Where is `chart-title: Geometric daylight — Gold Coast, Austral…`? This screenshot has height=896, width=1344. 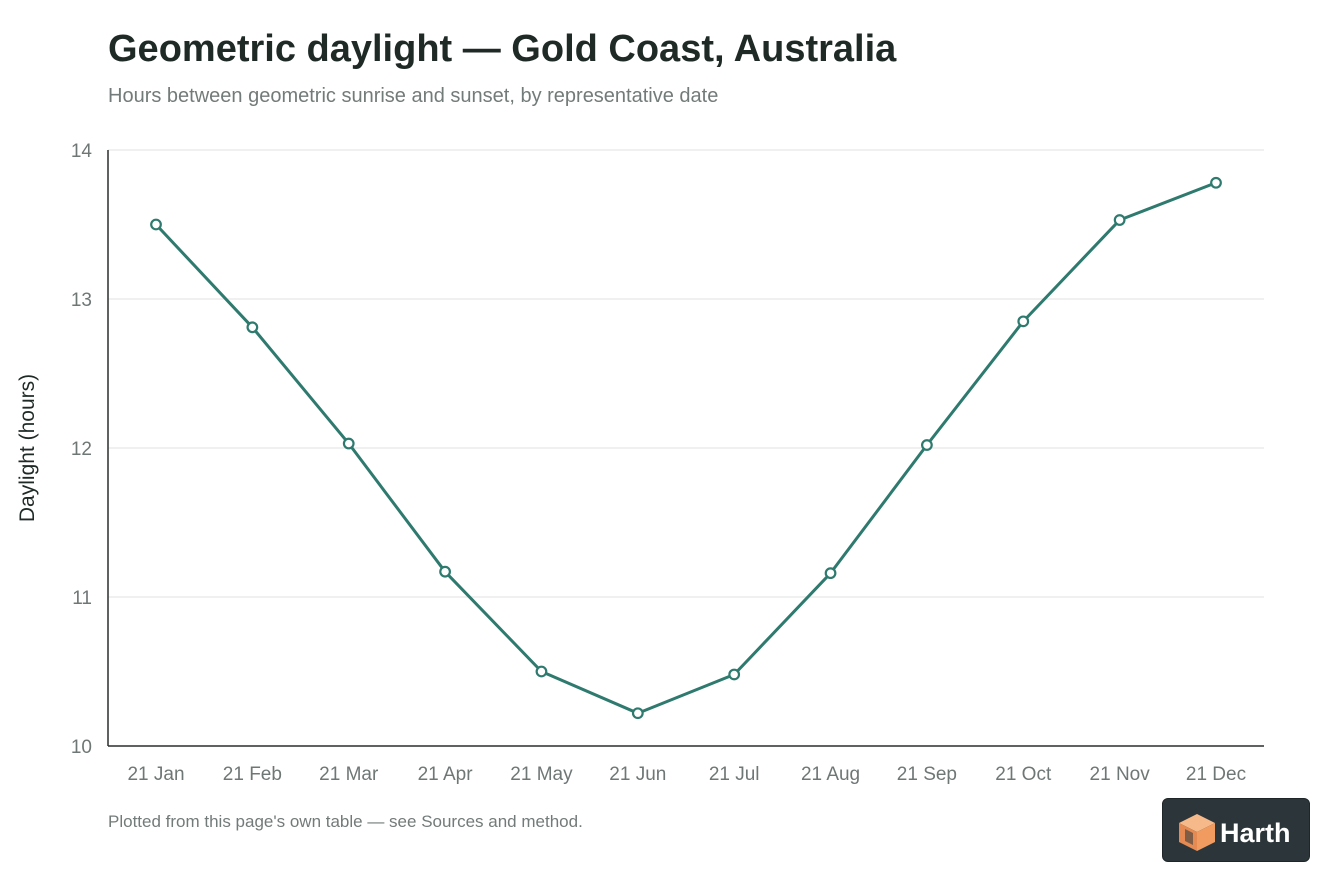 chart-title: Geometric daylight — Gold Coast, Austral… is located at coordinates (502, 49).